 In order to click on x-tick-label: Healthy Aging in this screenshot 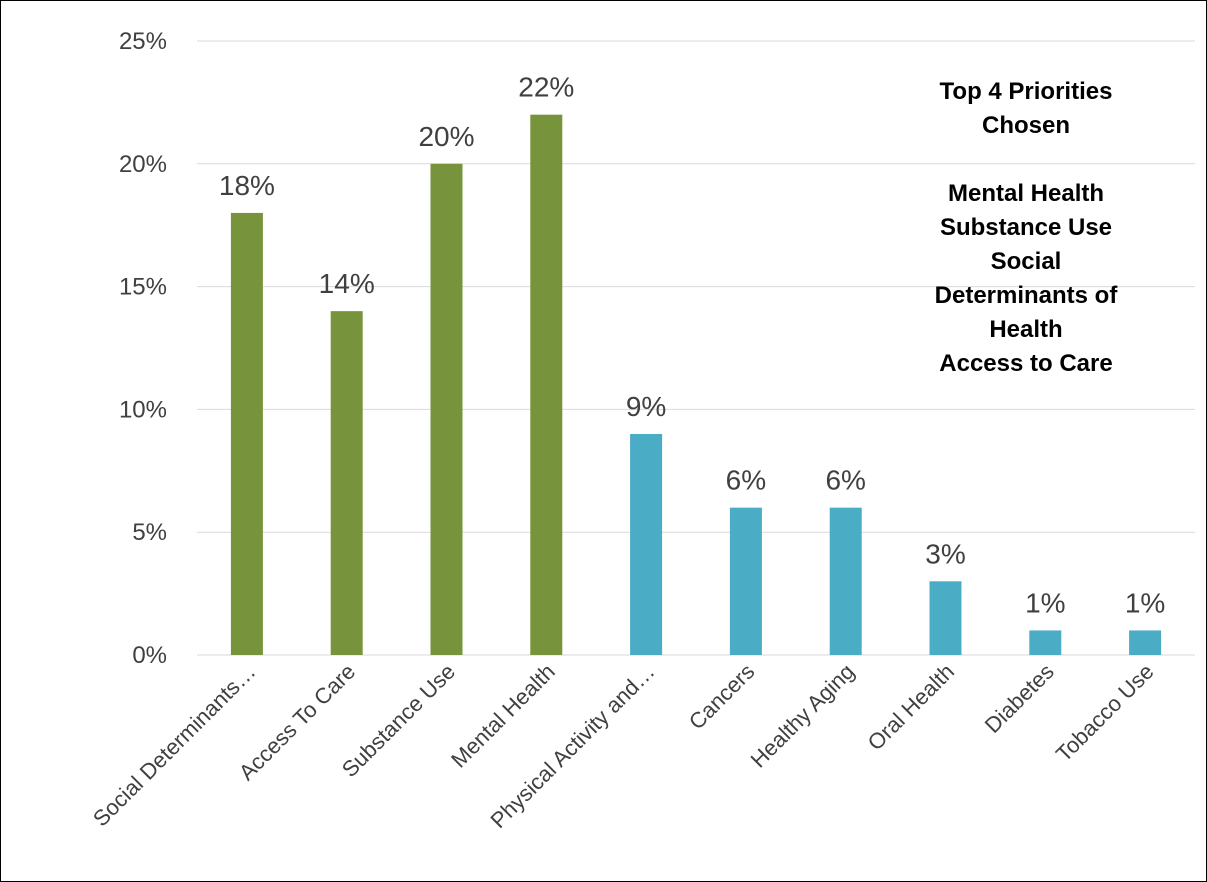, I will do `click(803, 716)`.